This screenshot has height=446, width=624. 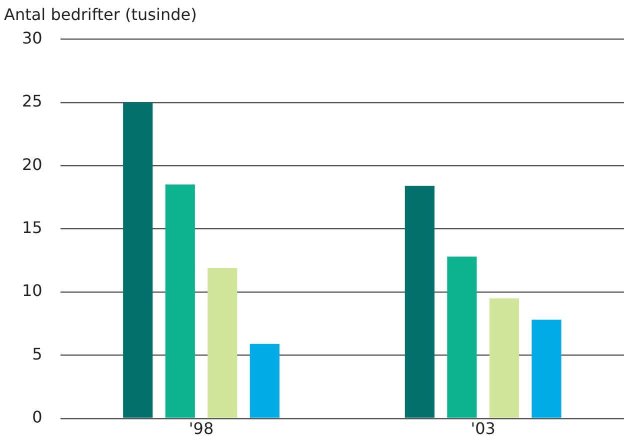 What do you see at coordinates (32, 101) in the screenshot?
I see `y-tick-label: 25` at bounding box center [32, 101].